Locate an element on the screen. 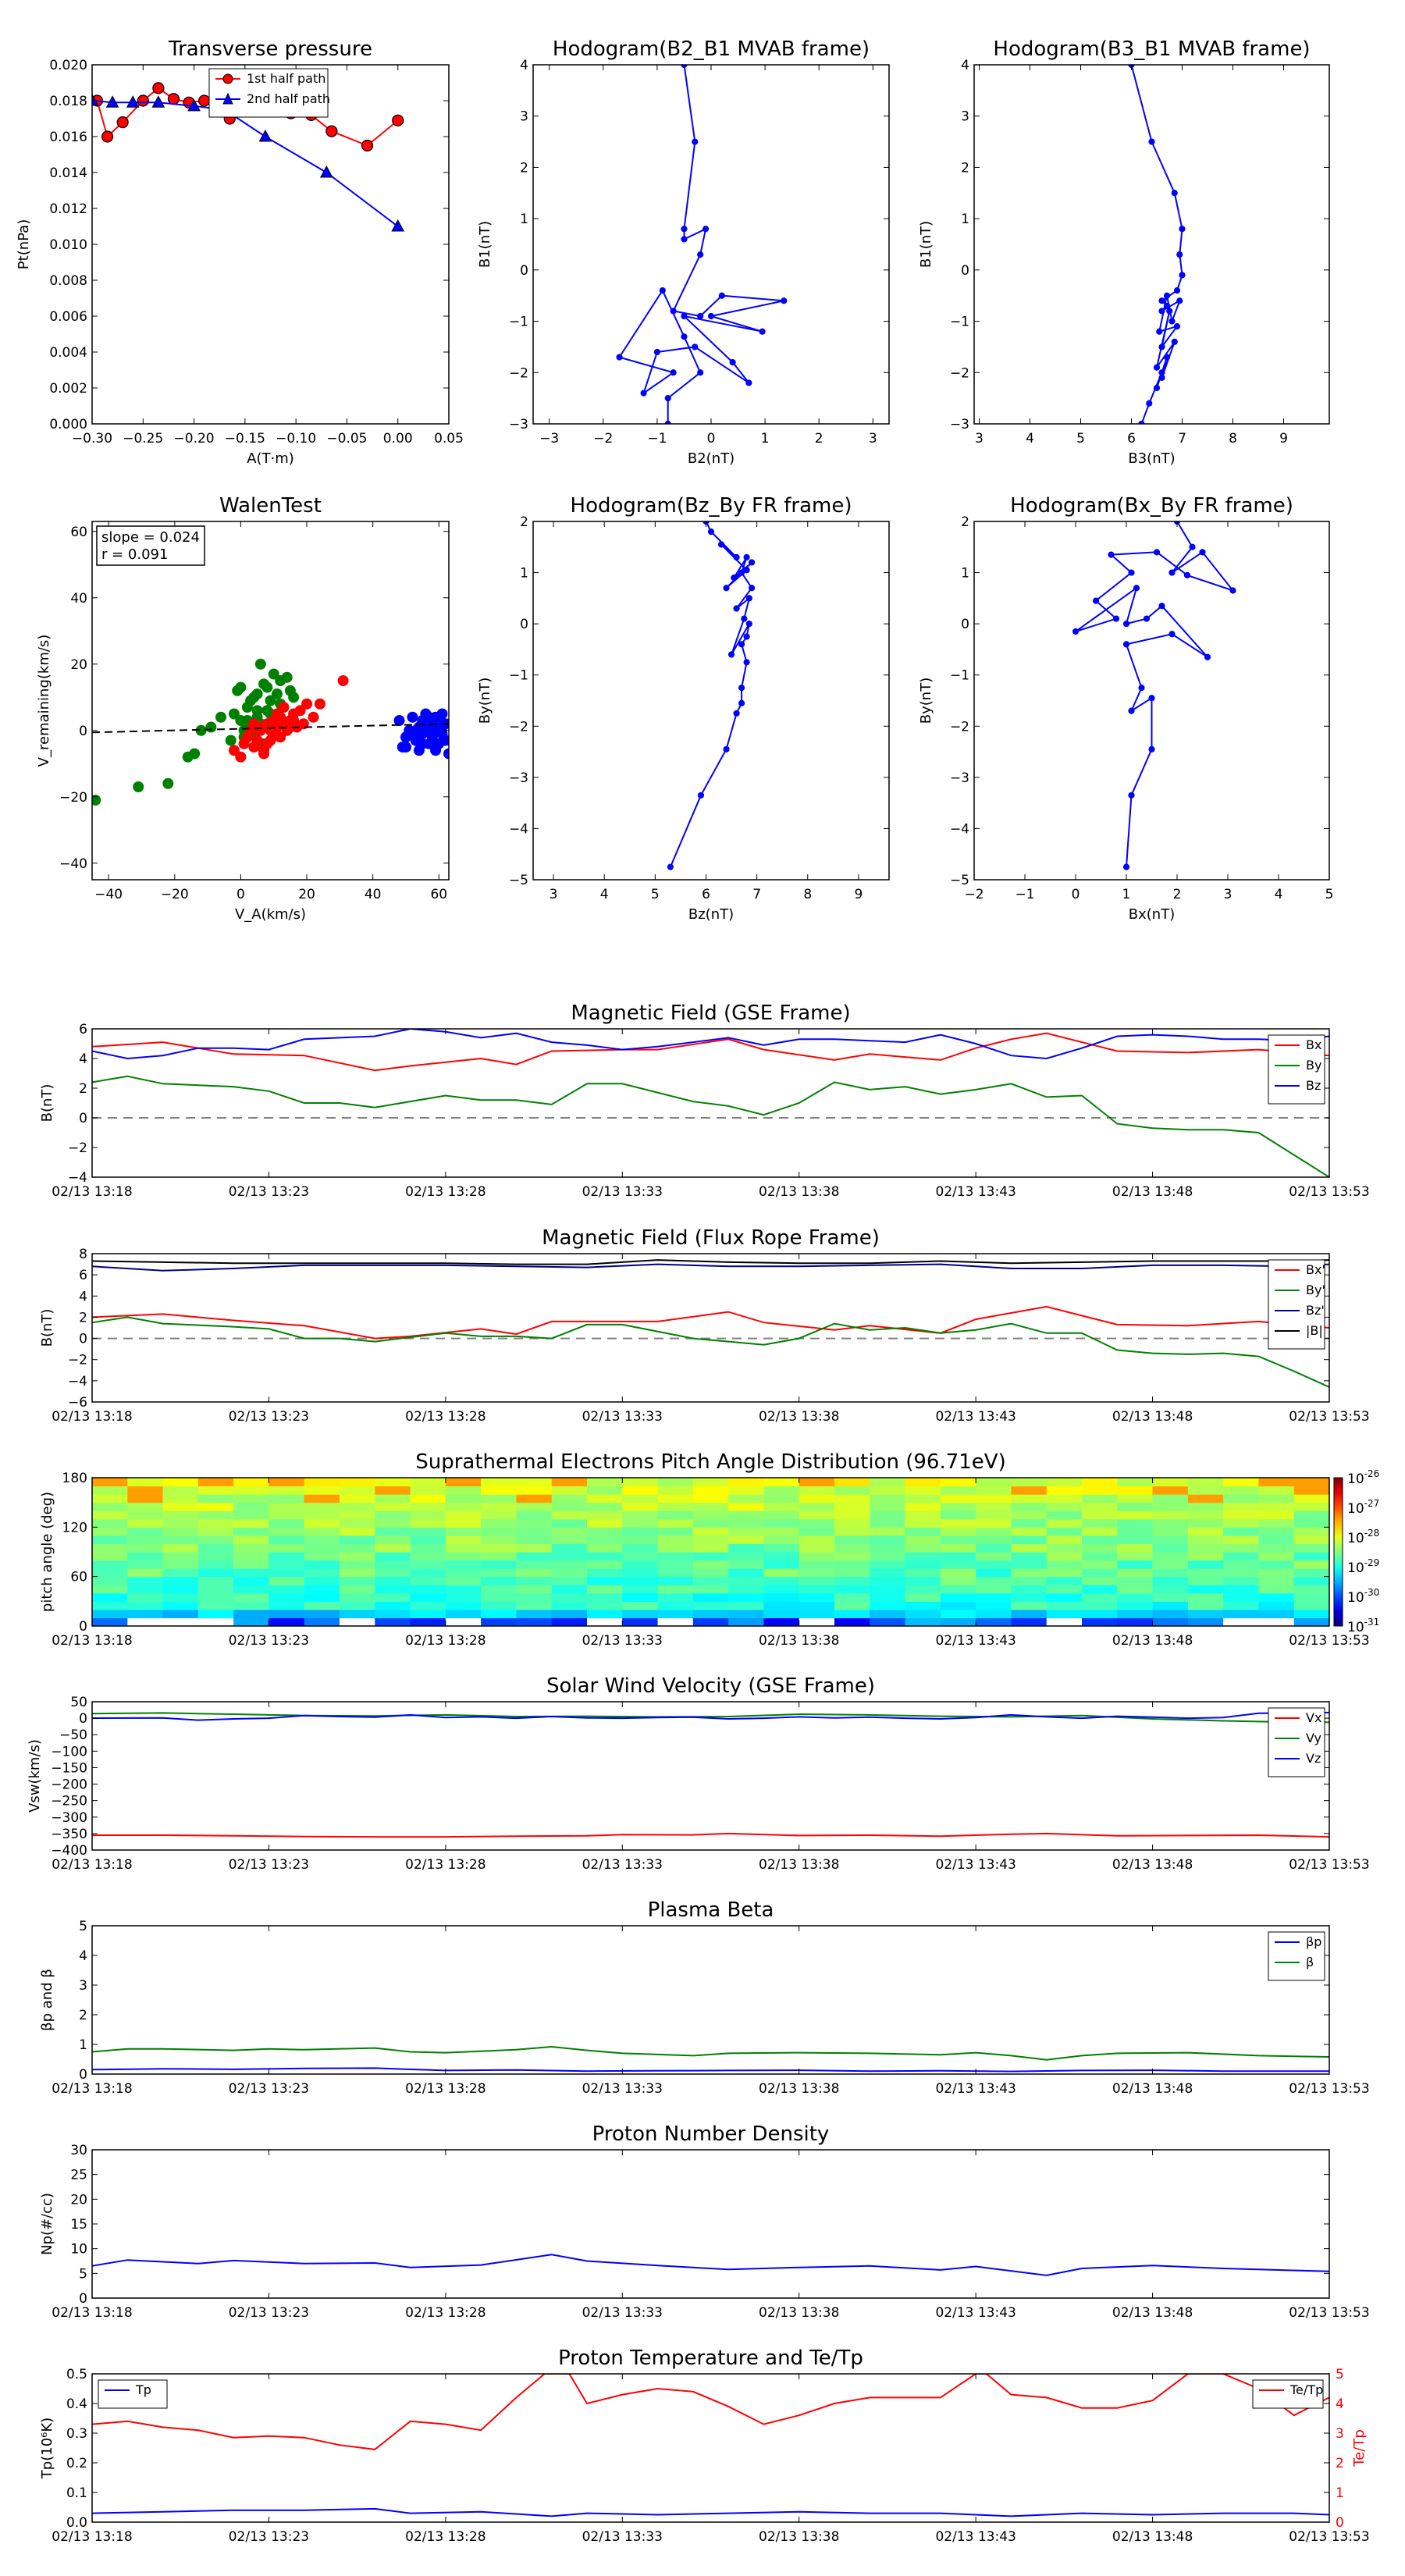 This screenshot has height=2576, width=1405. magnetic-field-fr-xtick-label: 02/13 13:53 is located at coordinates (1329, 1417).